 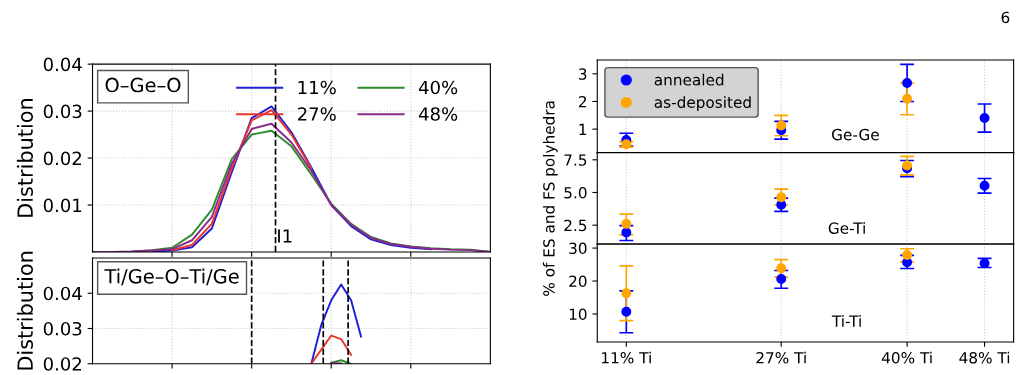 I want to click on annotation: Ge-Ge, so click(x=855, y=134).